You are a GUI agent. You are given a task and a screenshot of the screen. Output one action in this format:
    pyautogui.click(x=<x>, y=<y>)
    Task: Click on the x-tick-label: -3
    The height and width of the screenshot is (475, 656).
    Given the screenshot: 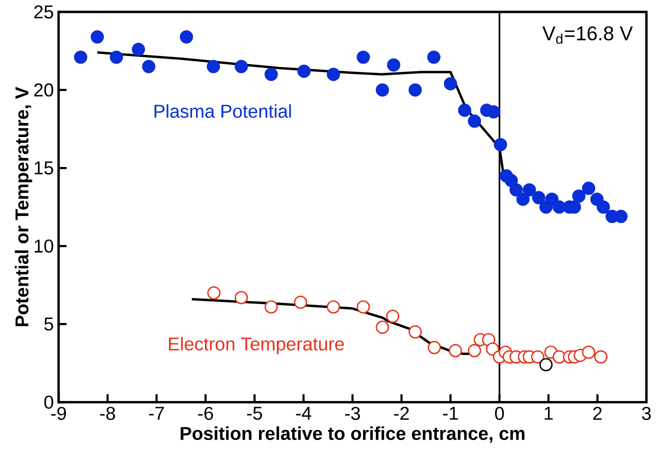 What is the action you would take?
    pyautogui.click(x=352, y=413)
    